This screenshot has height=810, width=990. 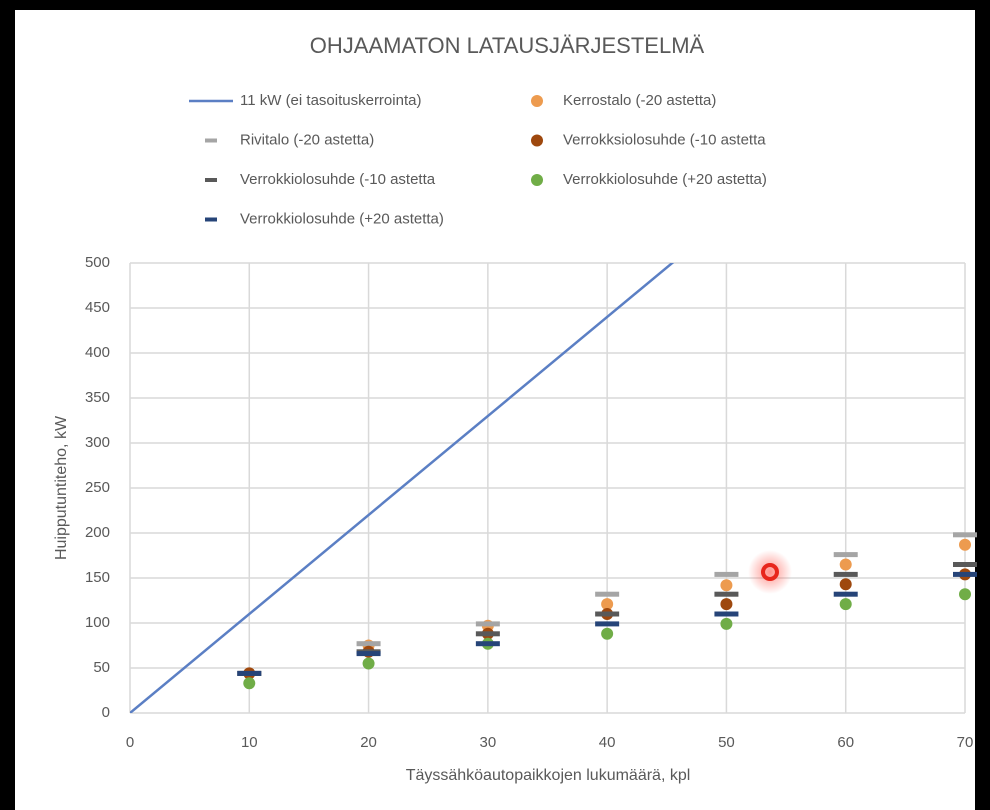 What do you see at coordinates (548, 775) in the screenshot?
I see `x-axis-title: Täyssähköautopaikkojen lukumäärä, kpl` at bounding box center [548, 775].